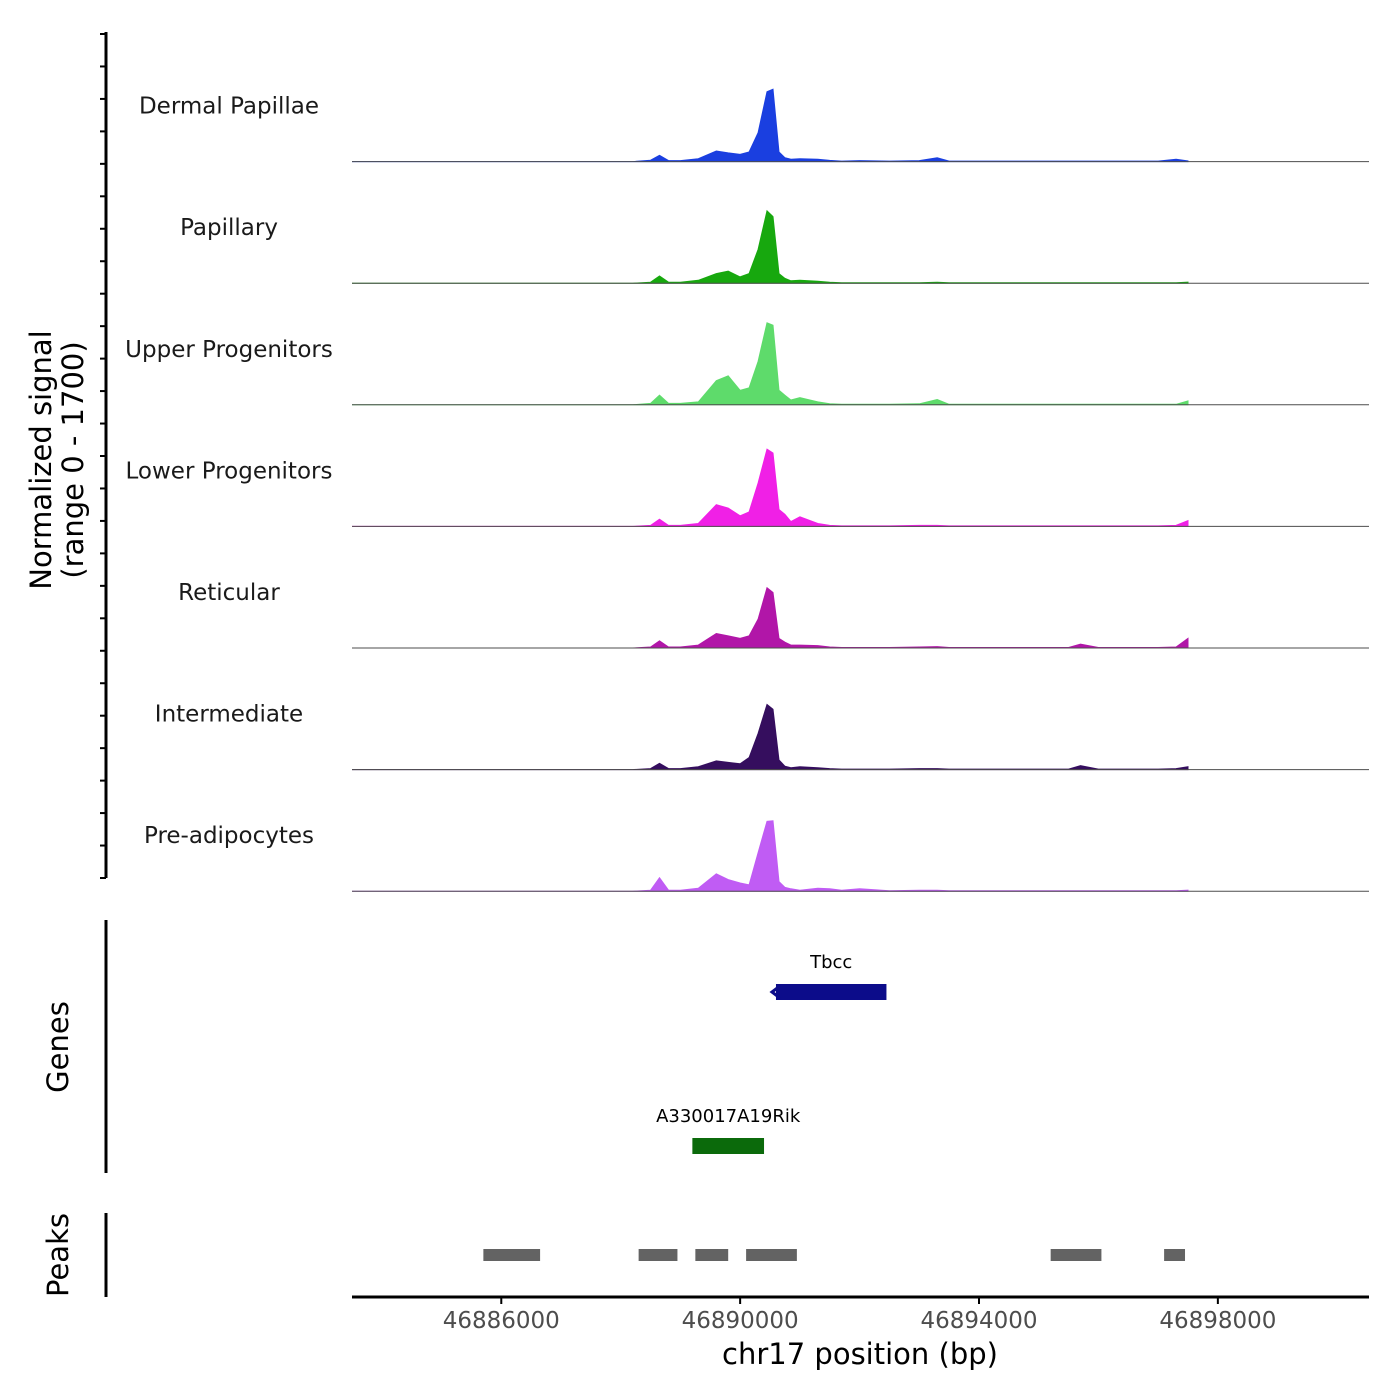 The height and width of the screenshot is (1400, 1400). I want to click on gene-label: A330017A19Rik, so click(728, 1116).